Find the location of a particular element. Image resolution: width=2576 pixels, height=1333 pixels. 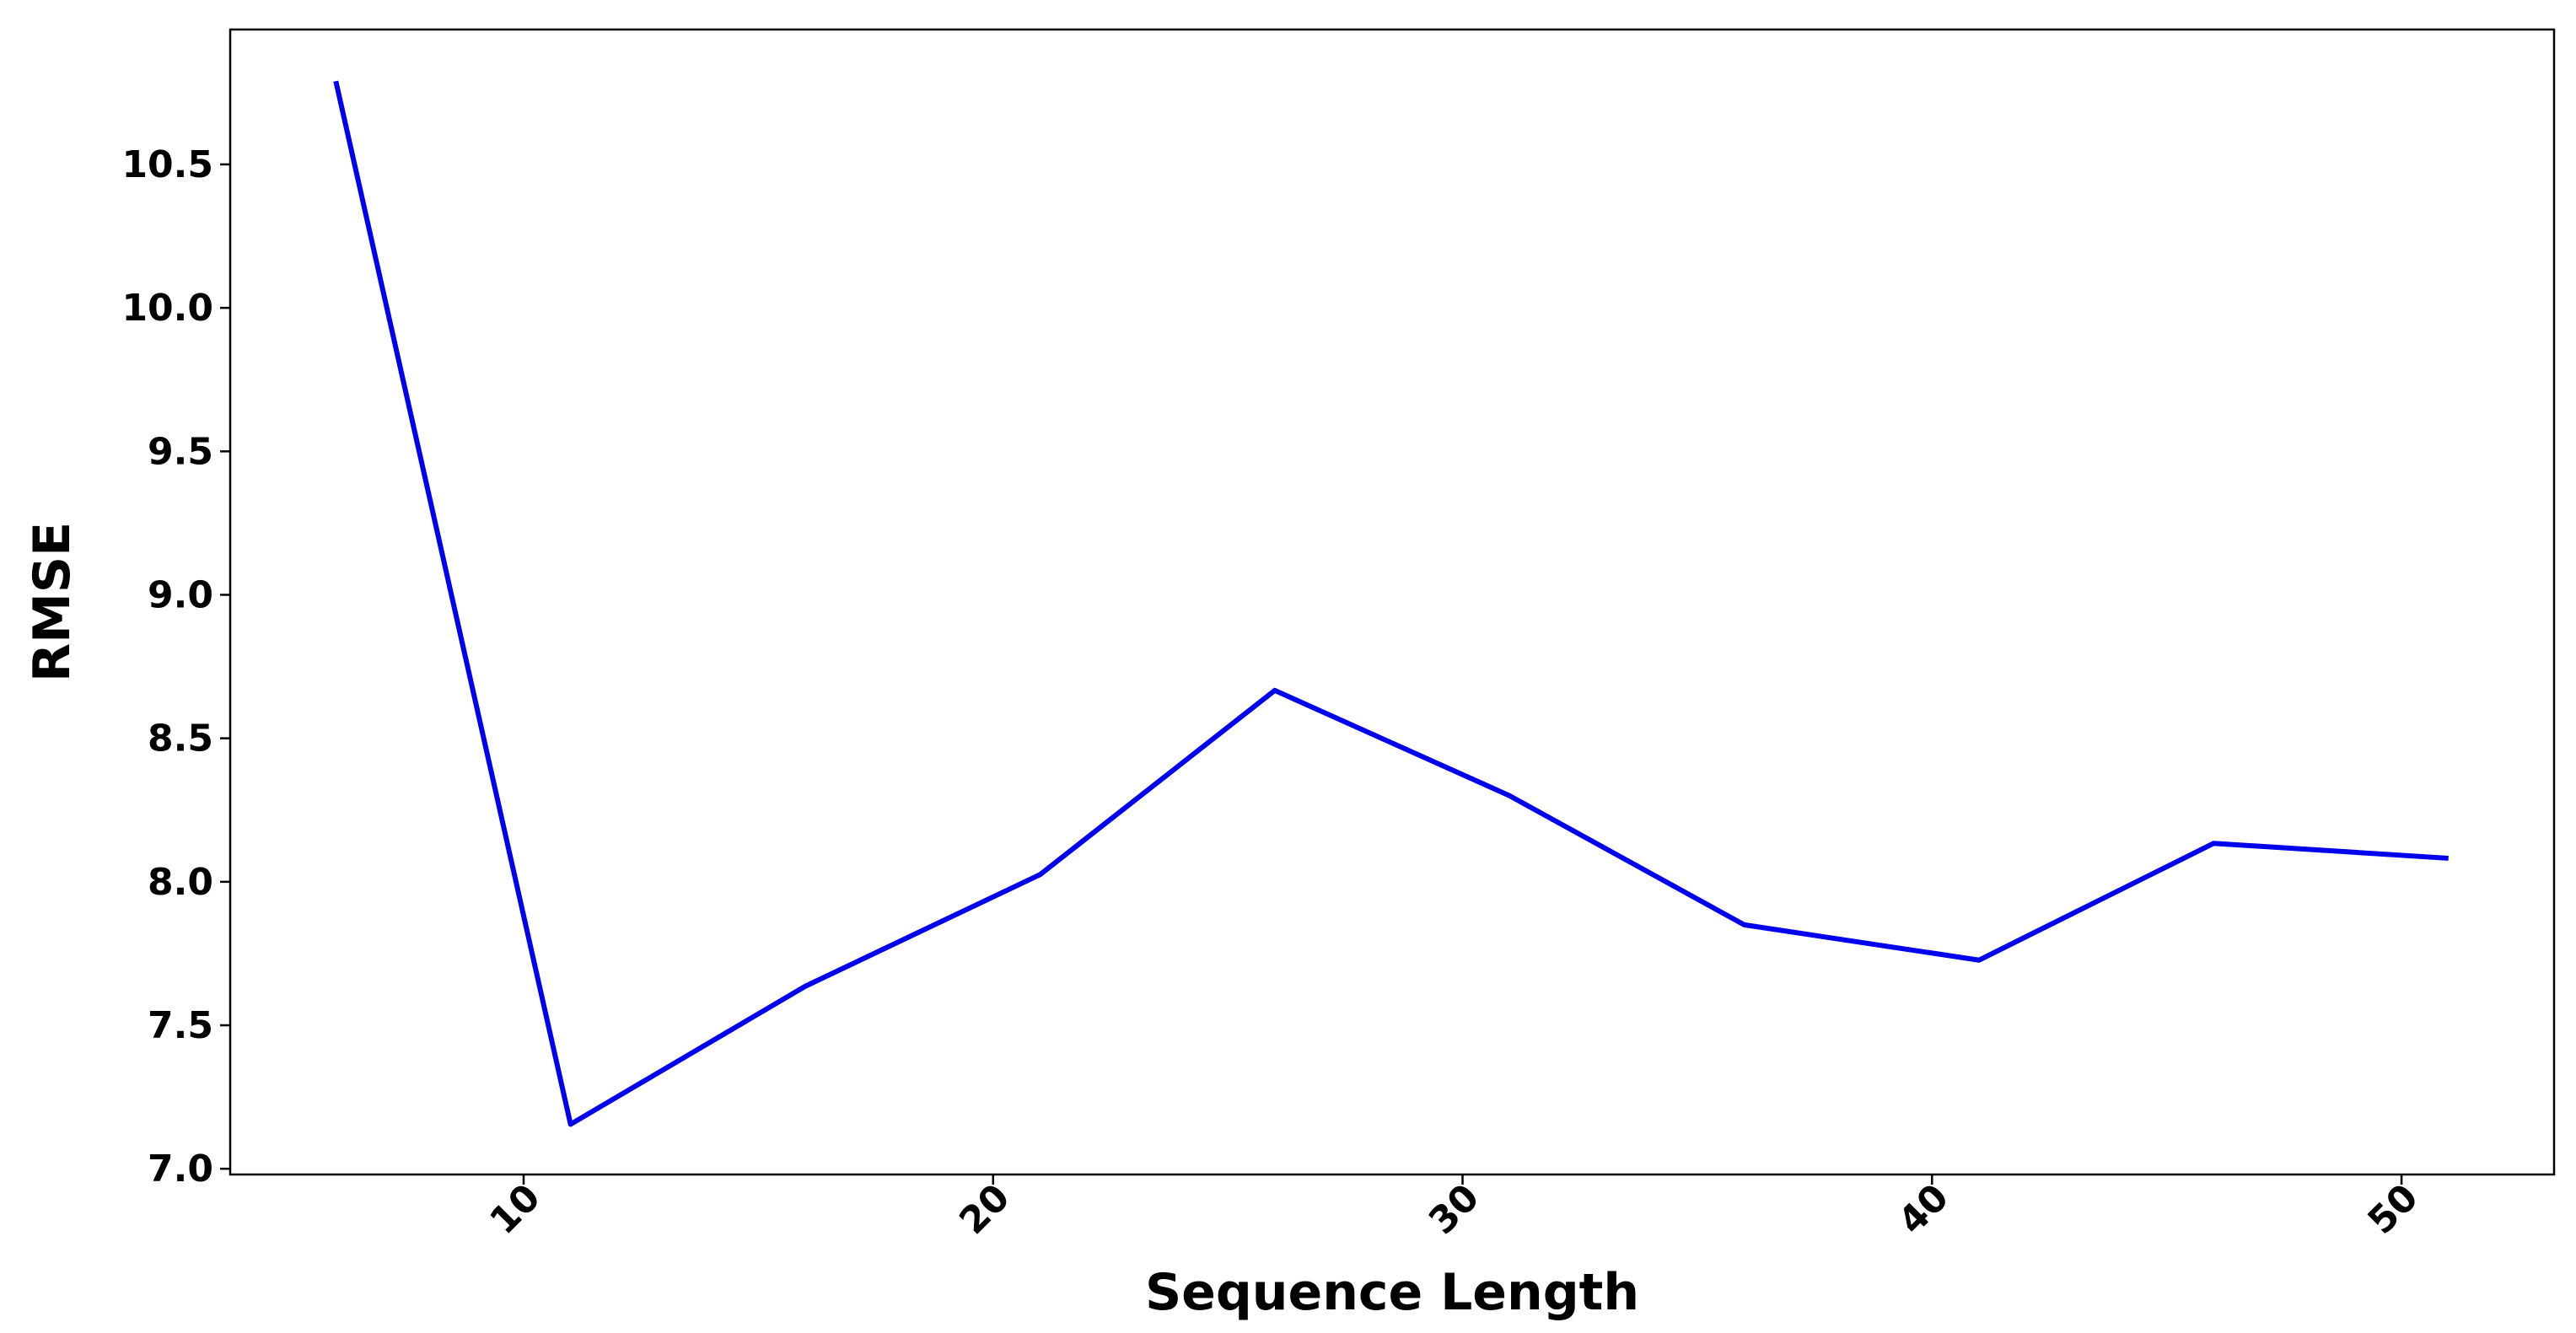

y-tick-label: 7.0 is located at coordinates (180, 1169).